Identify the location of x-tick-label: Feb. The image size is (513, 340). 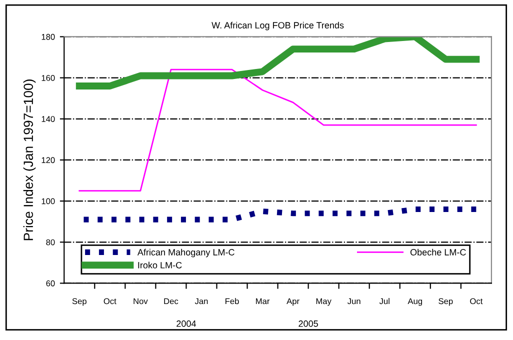
(232, 301).